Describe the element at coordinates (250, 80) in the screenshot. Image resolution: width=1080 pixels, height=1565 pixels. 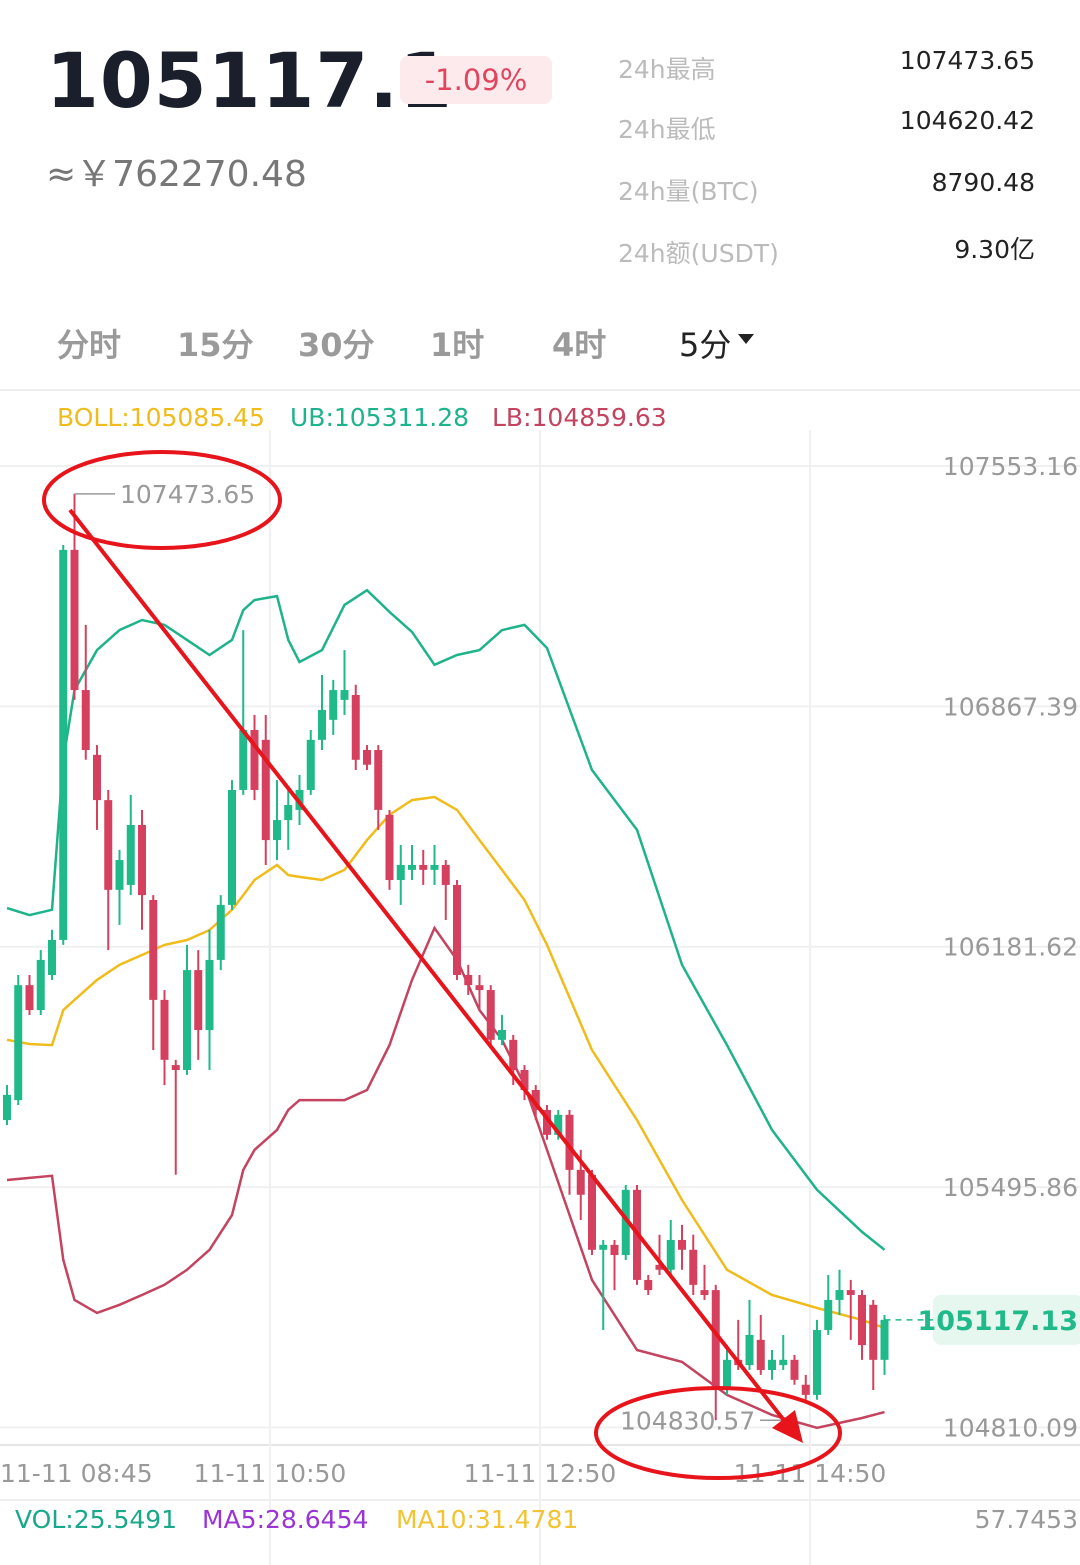
I see `last-price: 105117.1` at that location.